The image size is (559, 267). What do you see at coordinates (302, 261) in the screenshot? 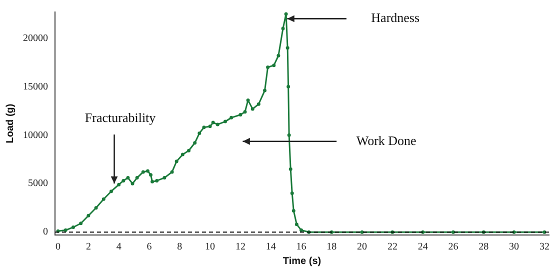
I see `x-axis-title: Time (s)` at bounding box center [302, 261].